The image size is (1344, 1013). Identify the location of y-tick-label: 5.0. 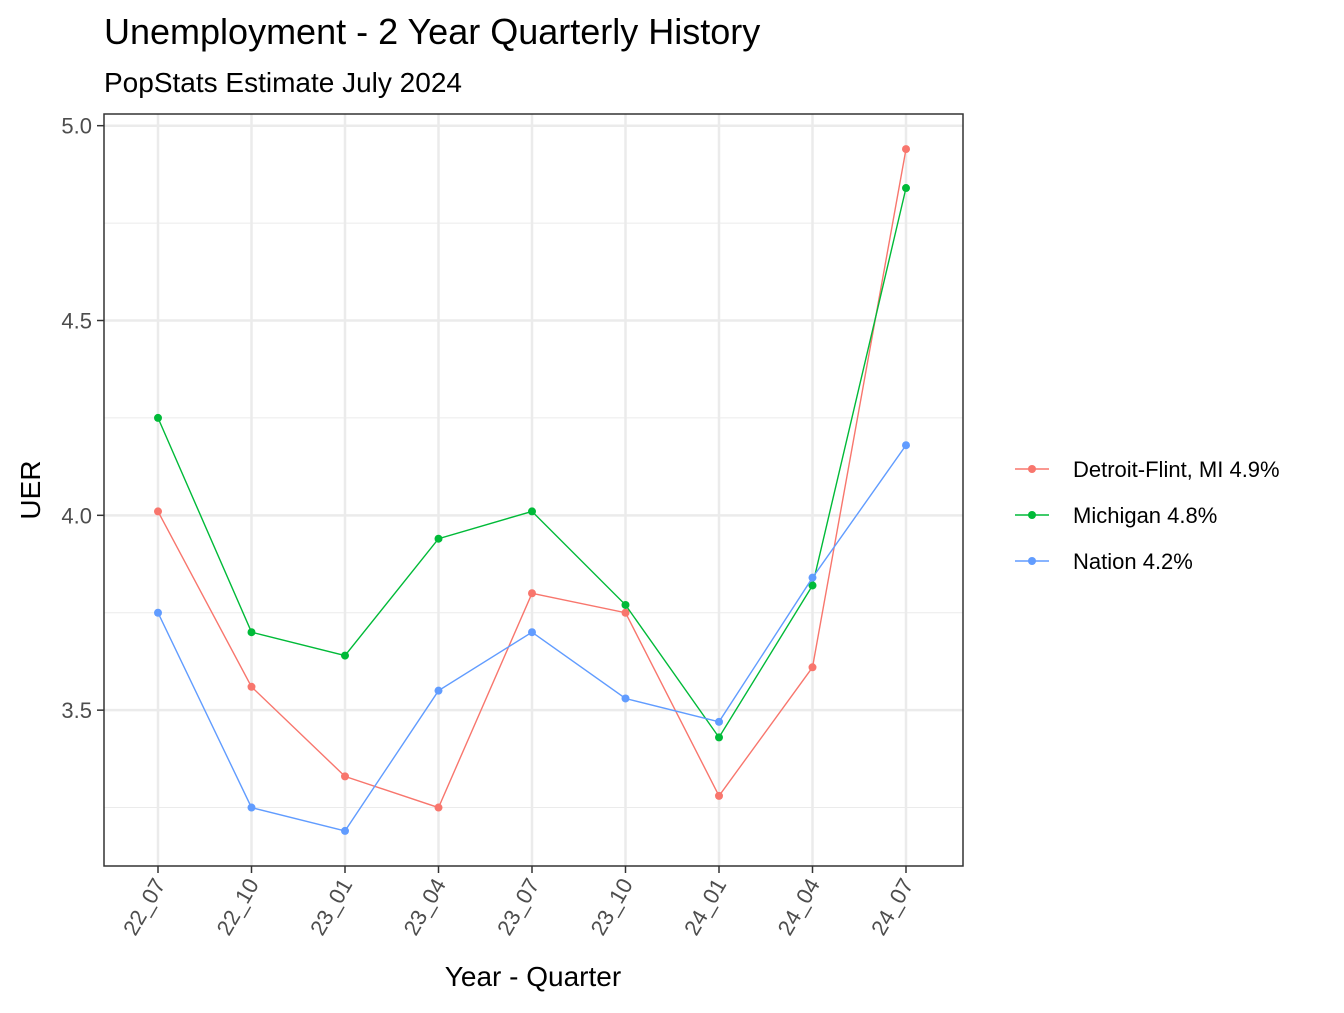
(76, 126).